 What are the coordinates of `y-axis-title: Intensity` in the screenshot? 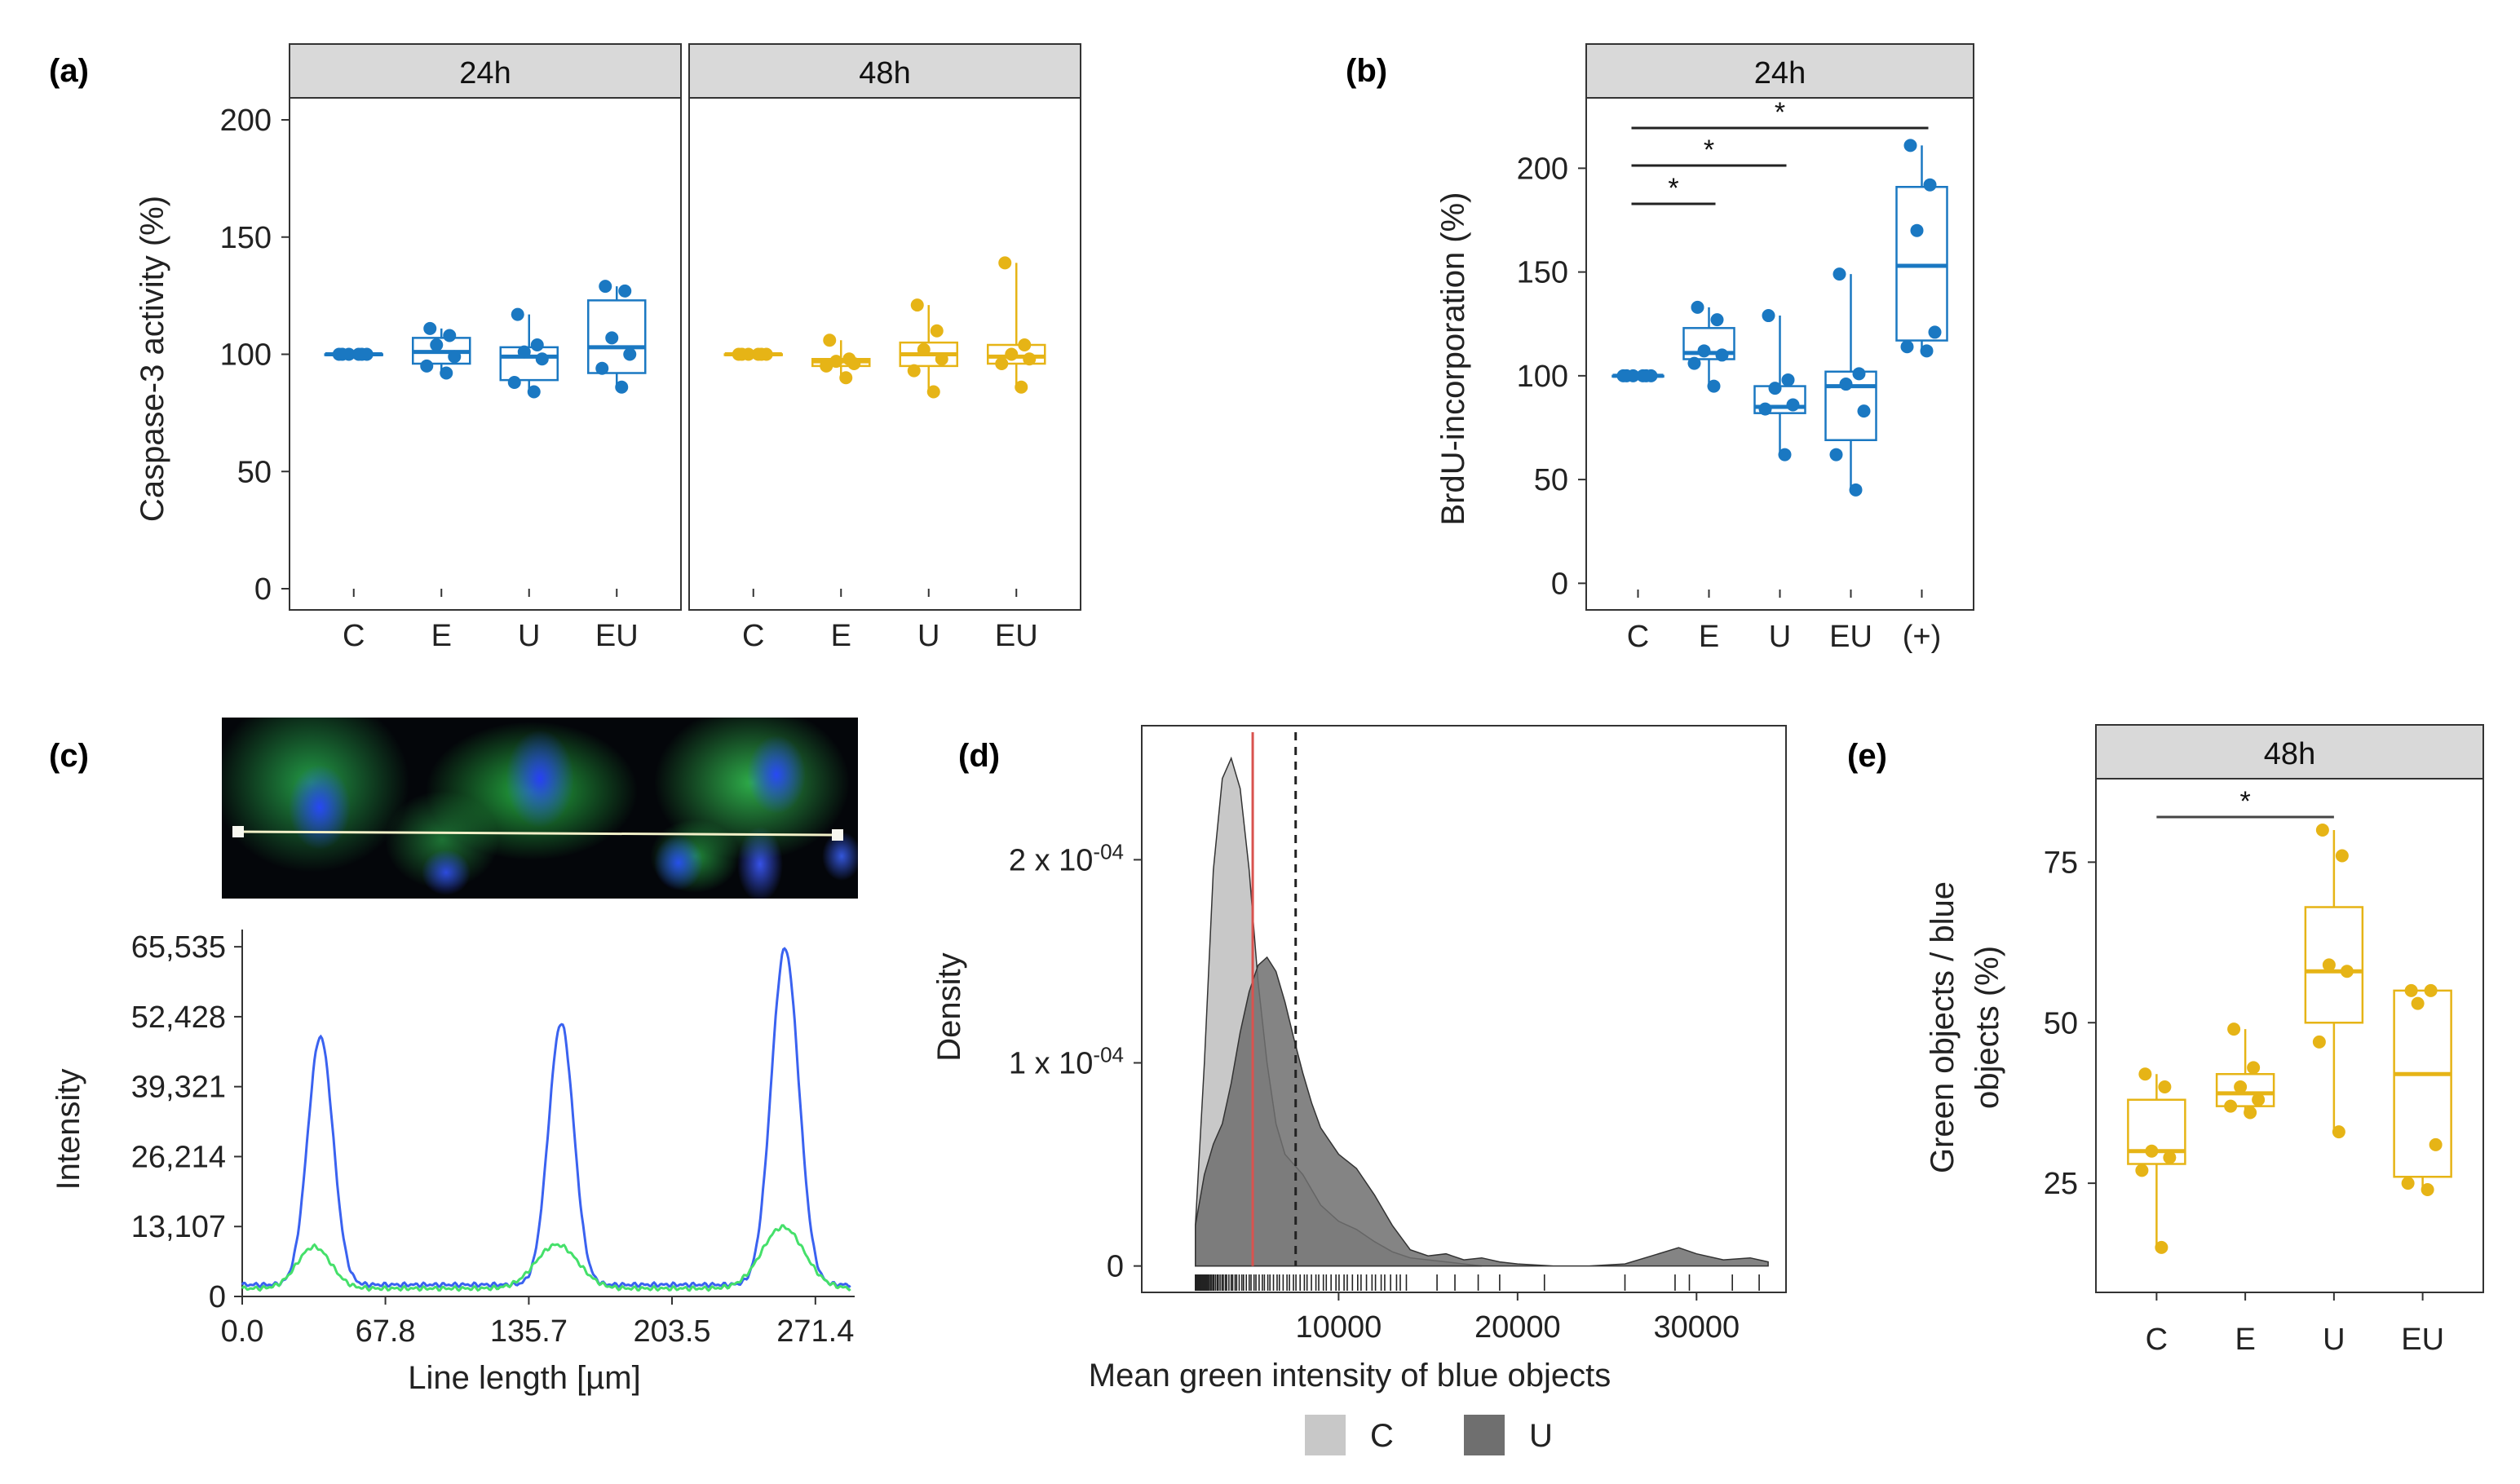 It's located at (68, 1129).